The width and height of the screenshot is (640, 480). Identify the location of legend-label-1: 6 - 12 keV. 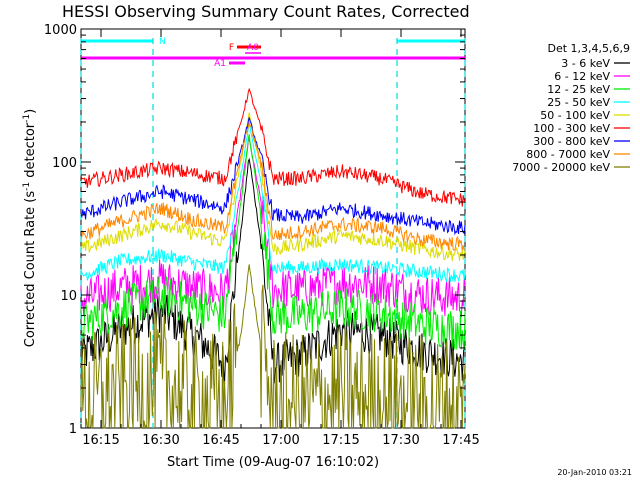
(582, 76).